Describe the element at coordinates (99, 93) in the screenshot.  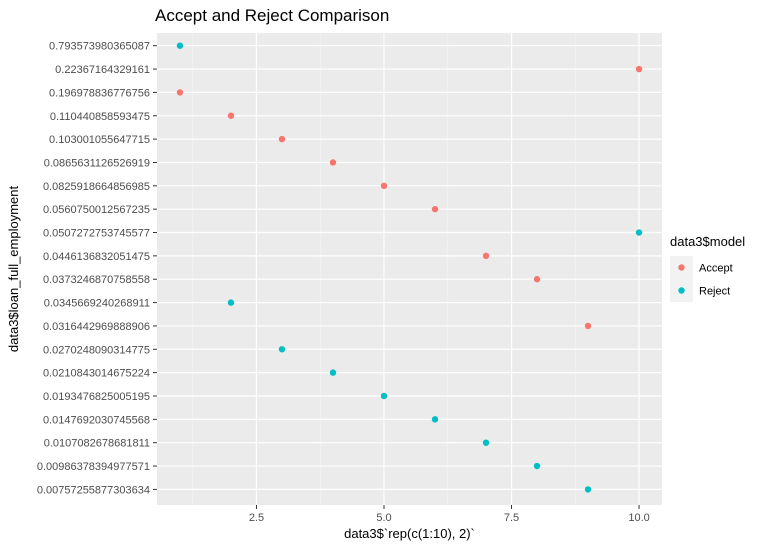
I see `y-tick-label: 0.196978836776756` at that location.